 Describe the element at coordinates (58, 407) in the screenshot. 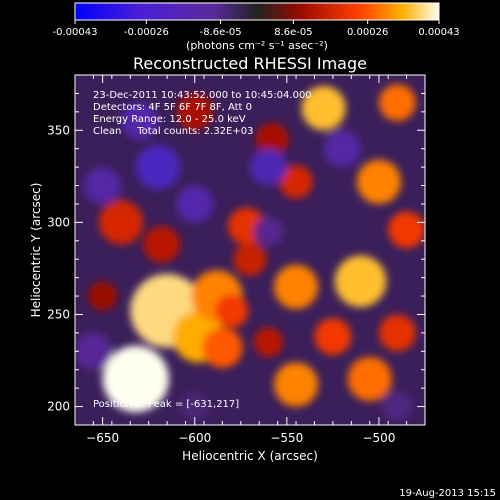

I see `y-tick-label: 200` at that location.